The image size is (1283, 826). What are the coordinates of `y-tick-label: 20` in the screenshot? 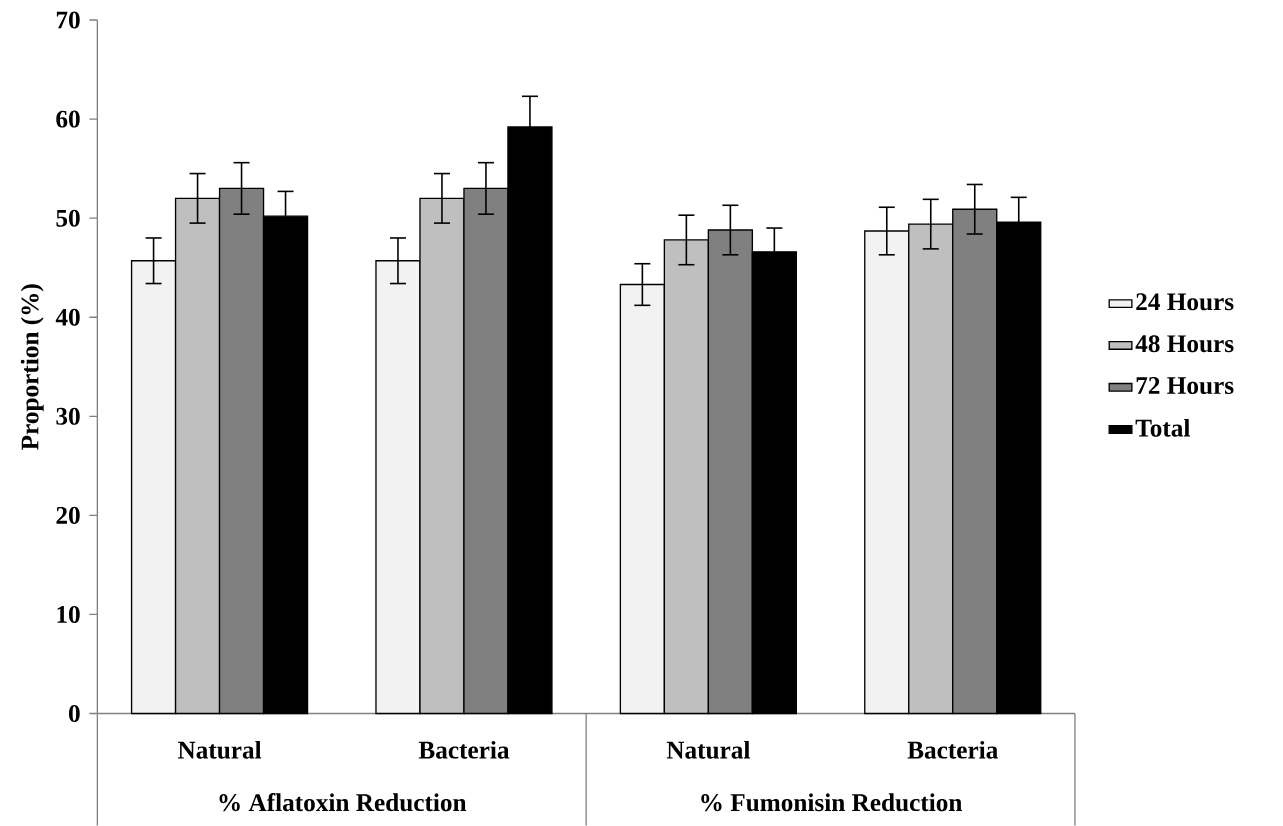 It's located at (68, 516).